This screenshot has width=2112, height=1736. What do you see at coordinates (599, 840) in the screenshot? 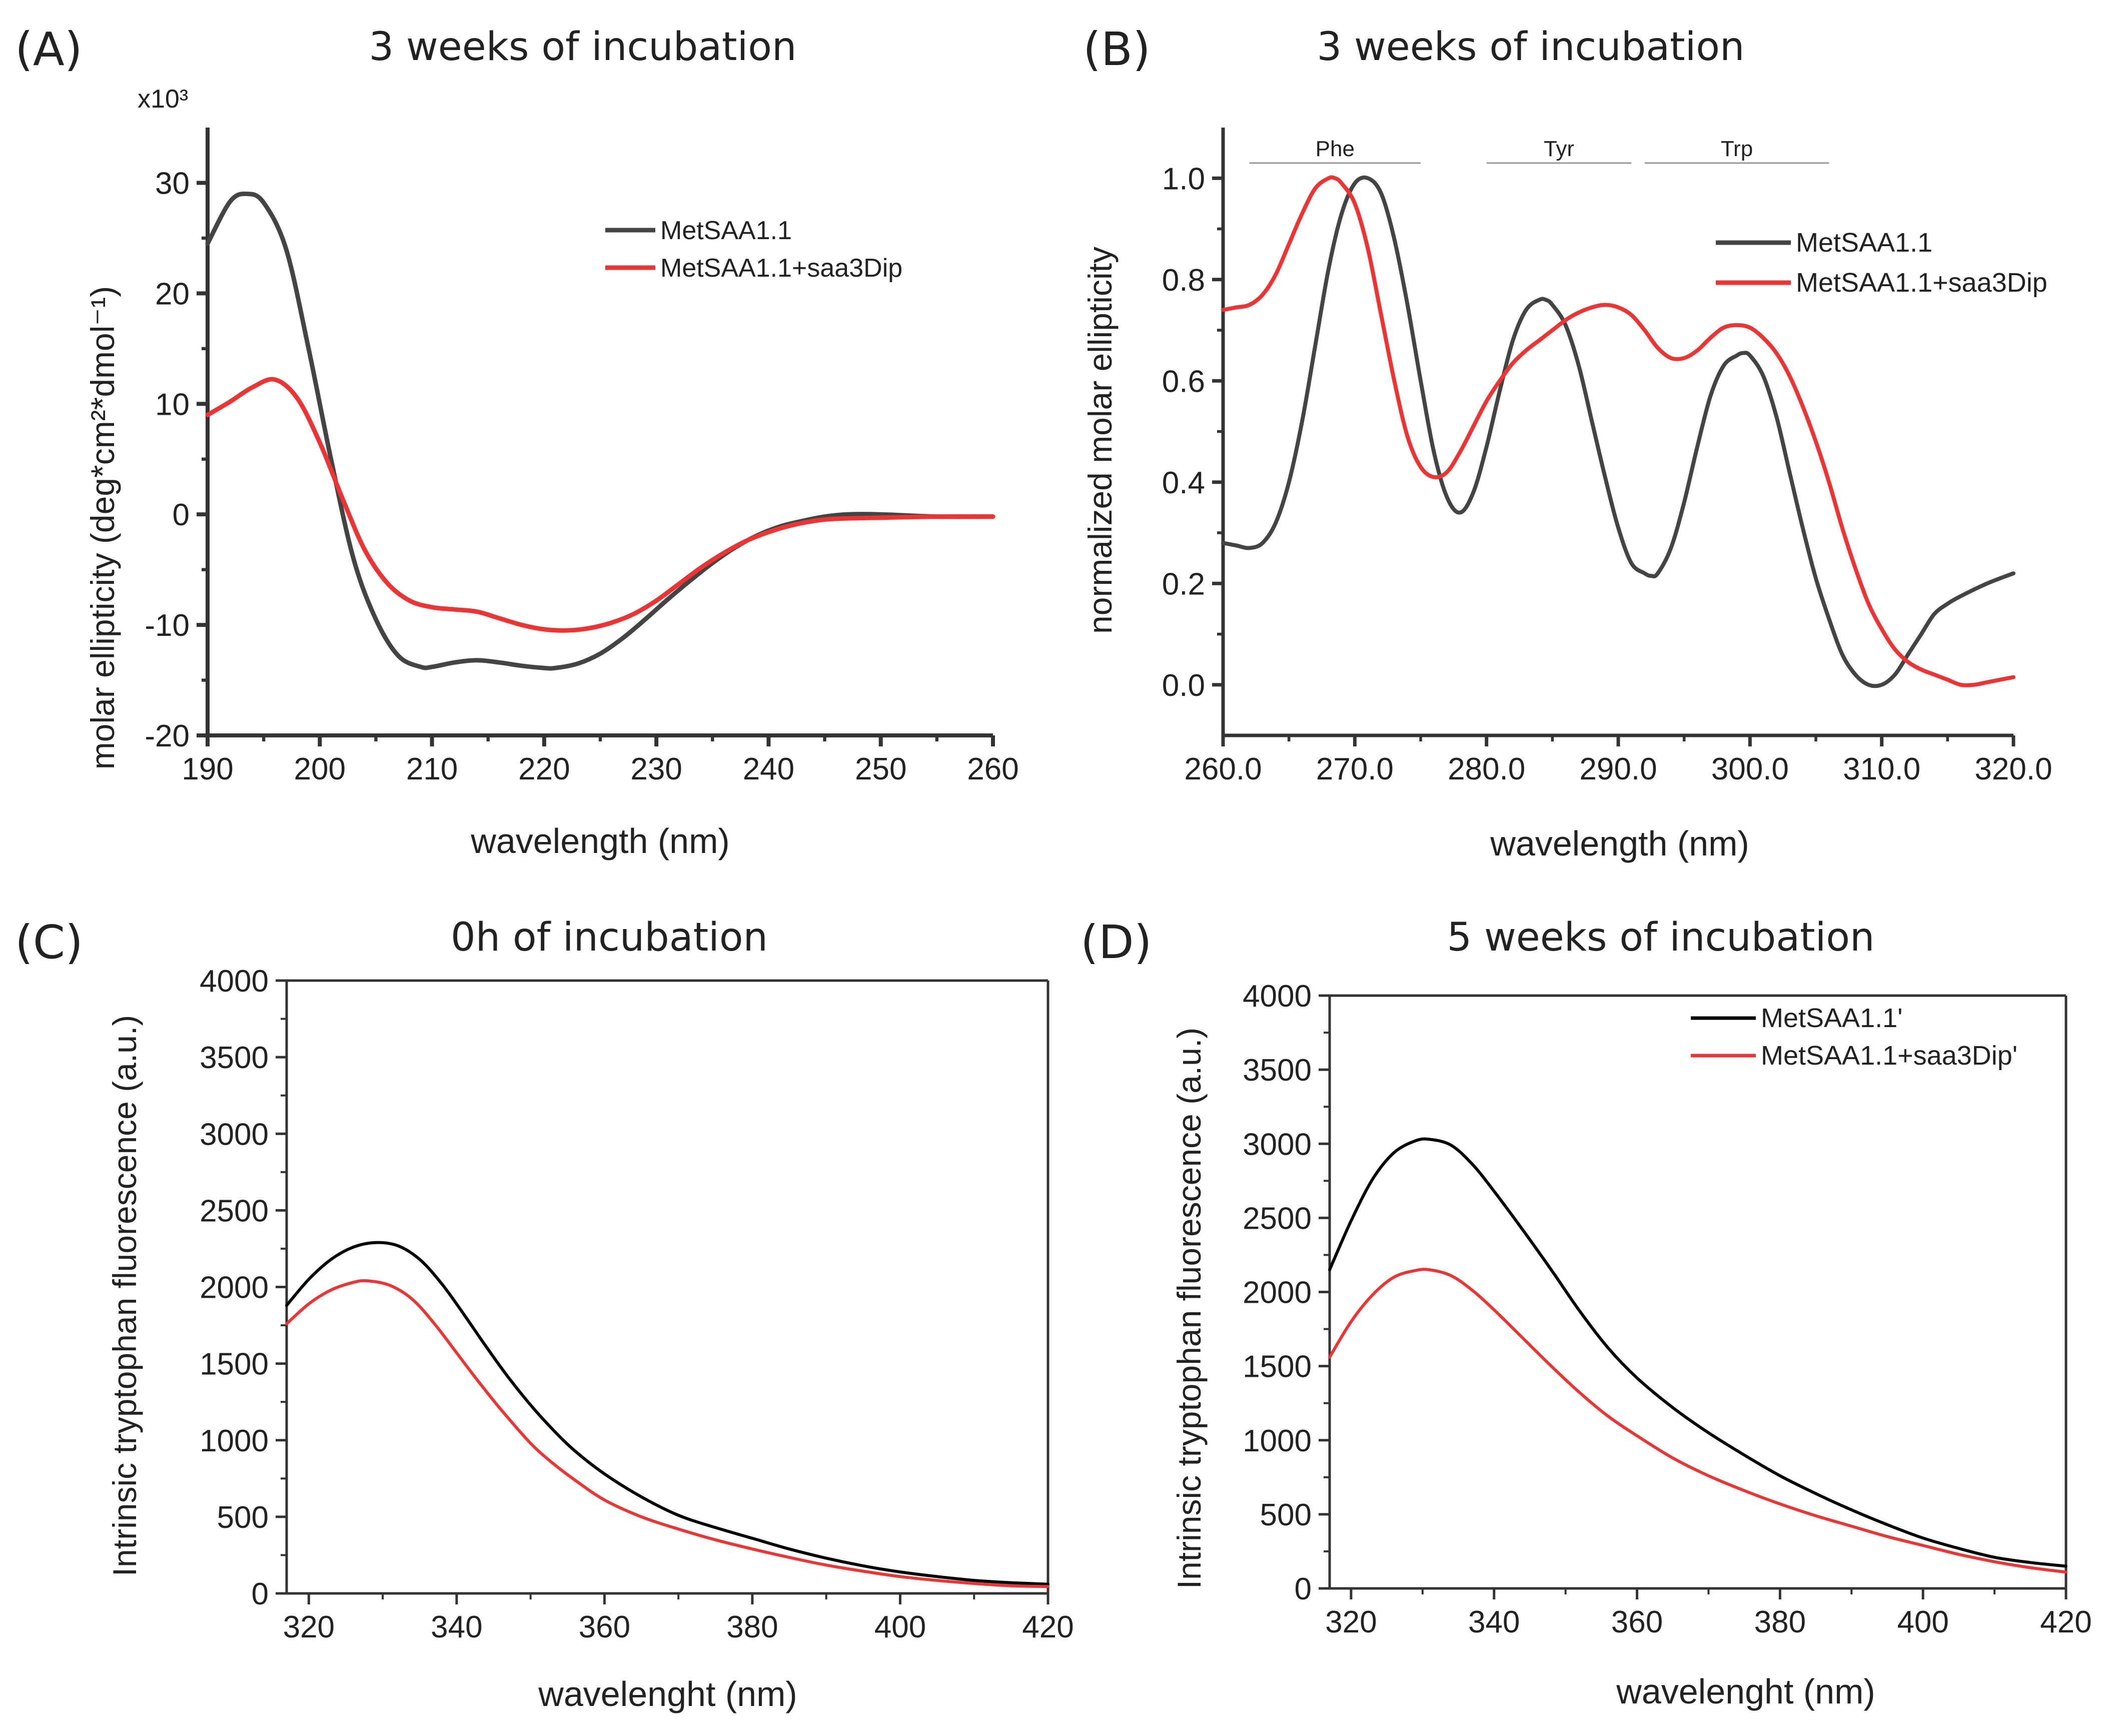
I see `panel-a-x-axis-title: wavelength (nm)` at bounding box center [599, 840].